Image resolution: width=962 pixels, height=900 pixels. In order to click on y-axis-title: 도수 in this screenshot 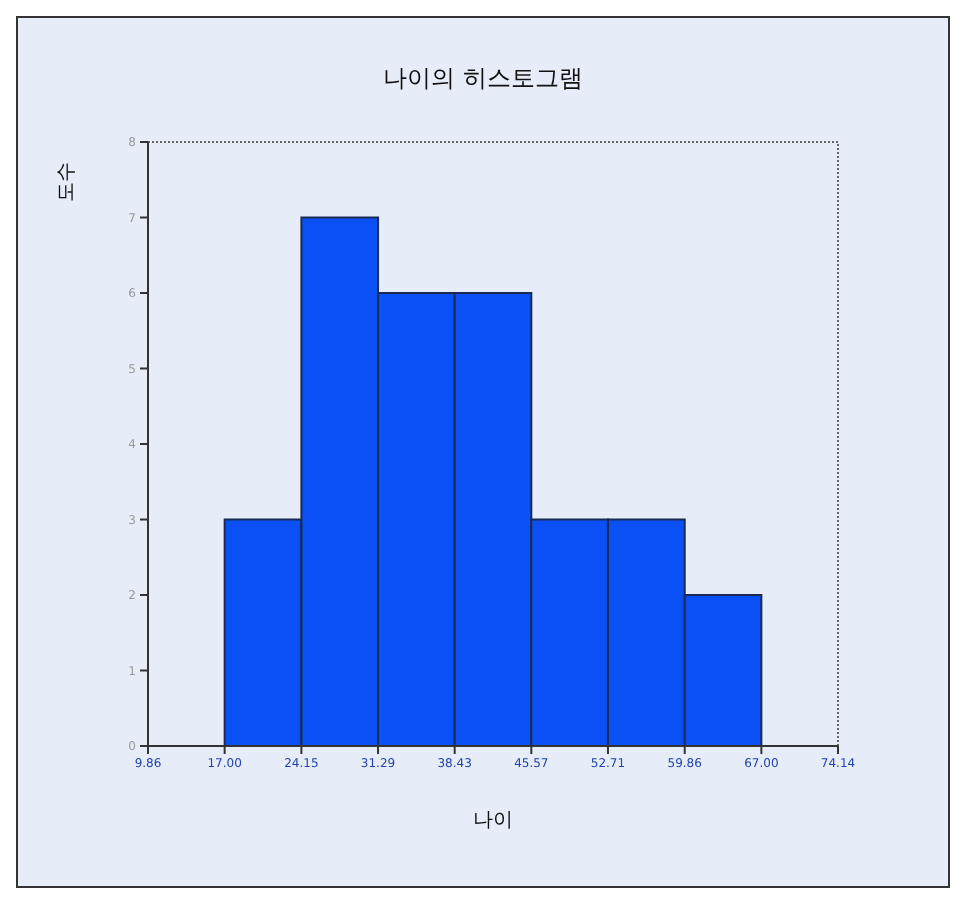, I will do `click(67, 182)`.